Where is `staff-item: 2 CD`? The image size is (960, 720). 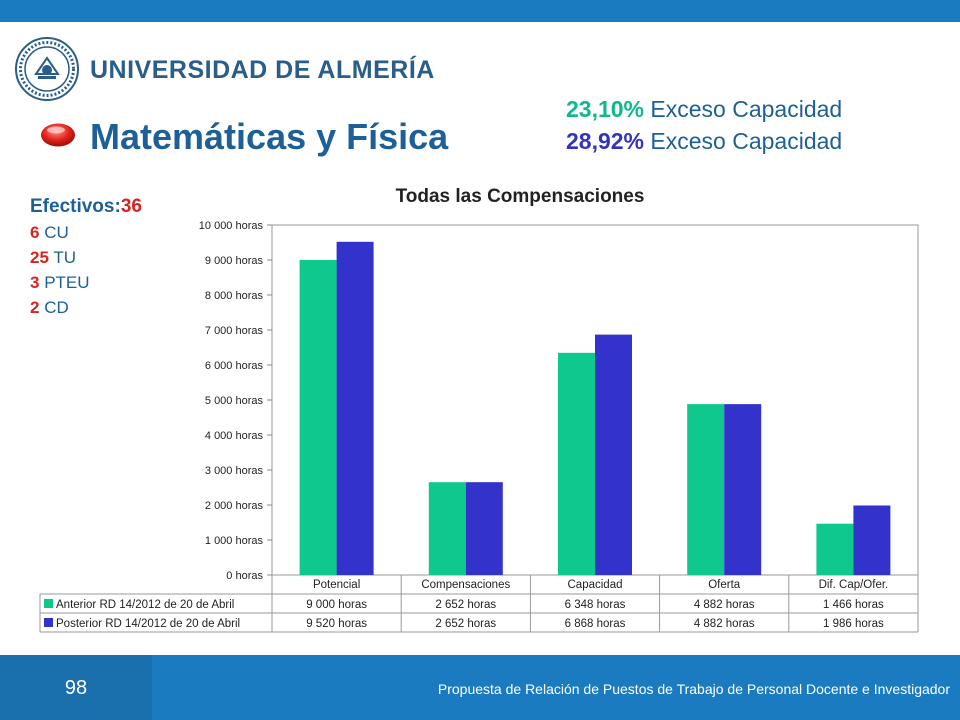 staff-item: 2 CD is located at coordinates (86, 307).